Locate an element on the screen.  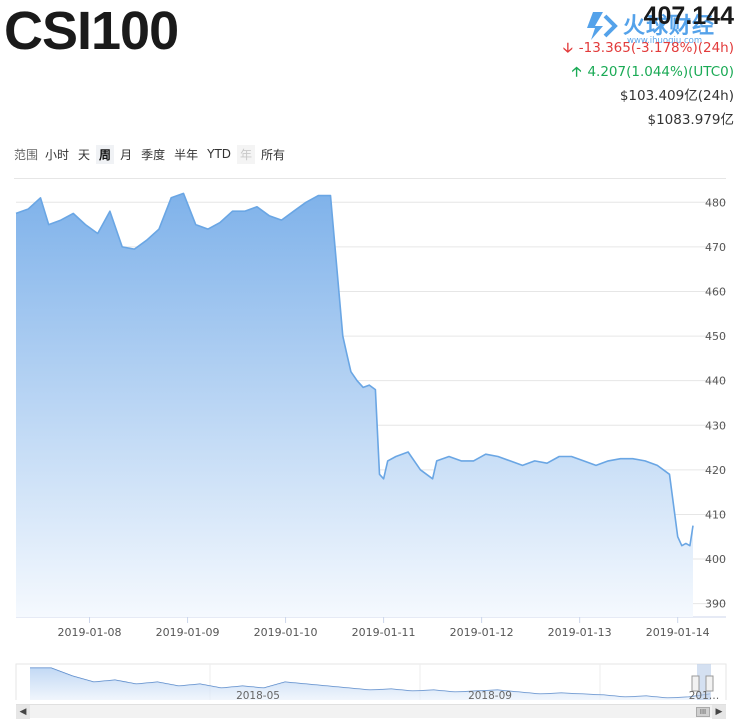
change-utc0-value: 4.207(1.044%)(UTC0) is located at coordinates (660, 72).